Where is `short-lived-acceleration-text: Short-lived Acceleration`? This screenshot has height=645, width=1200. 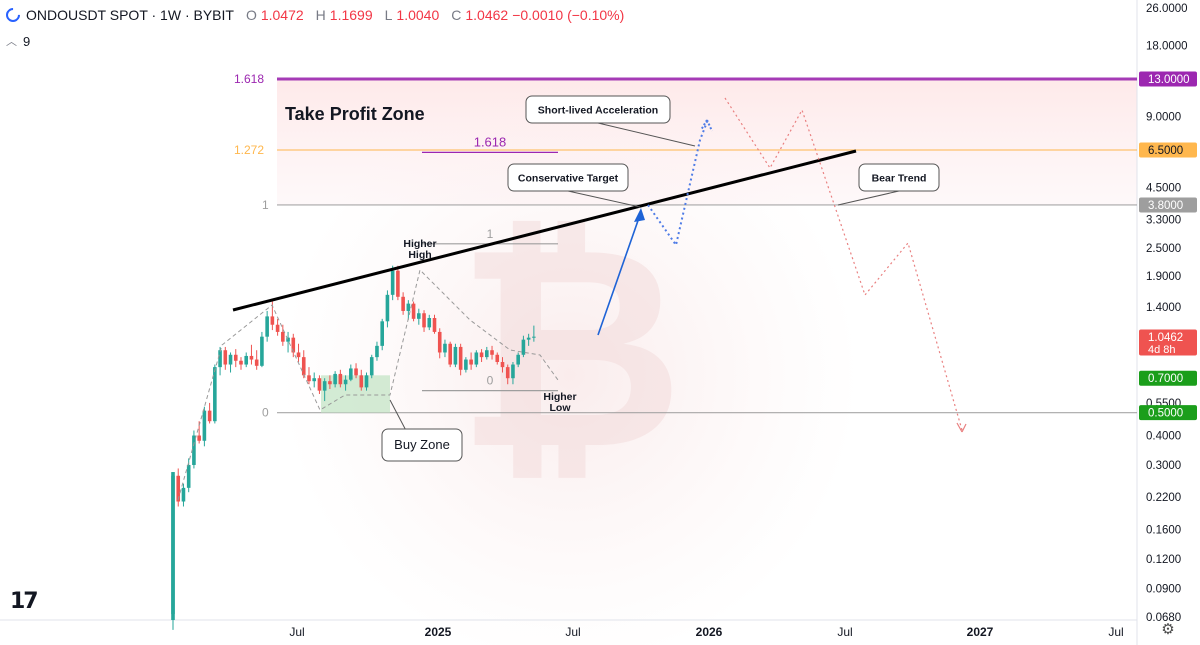 short-lived-acceleration-text: Short-lived Acceleration is located at coordinates (598, 111).